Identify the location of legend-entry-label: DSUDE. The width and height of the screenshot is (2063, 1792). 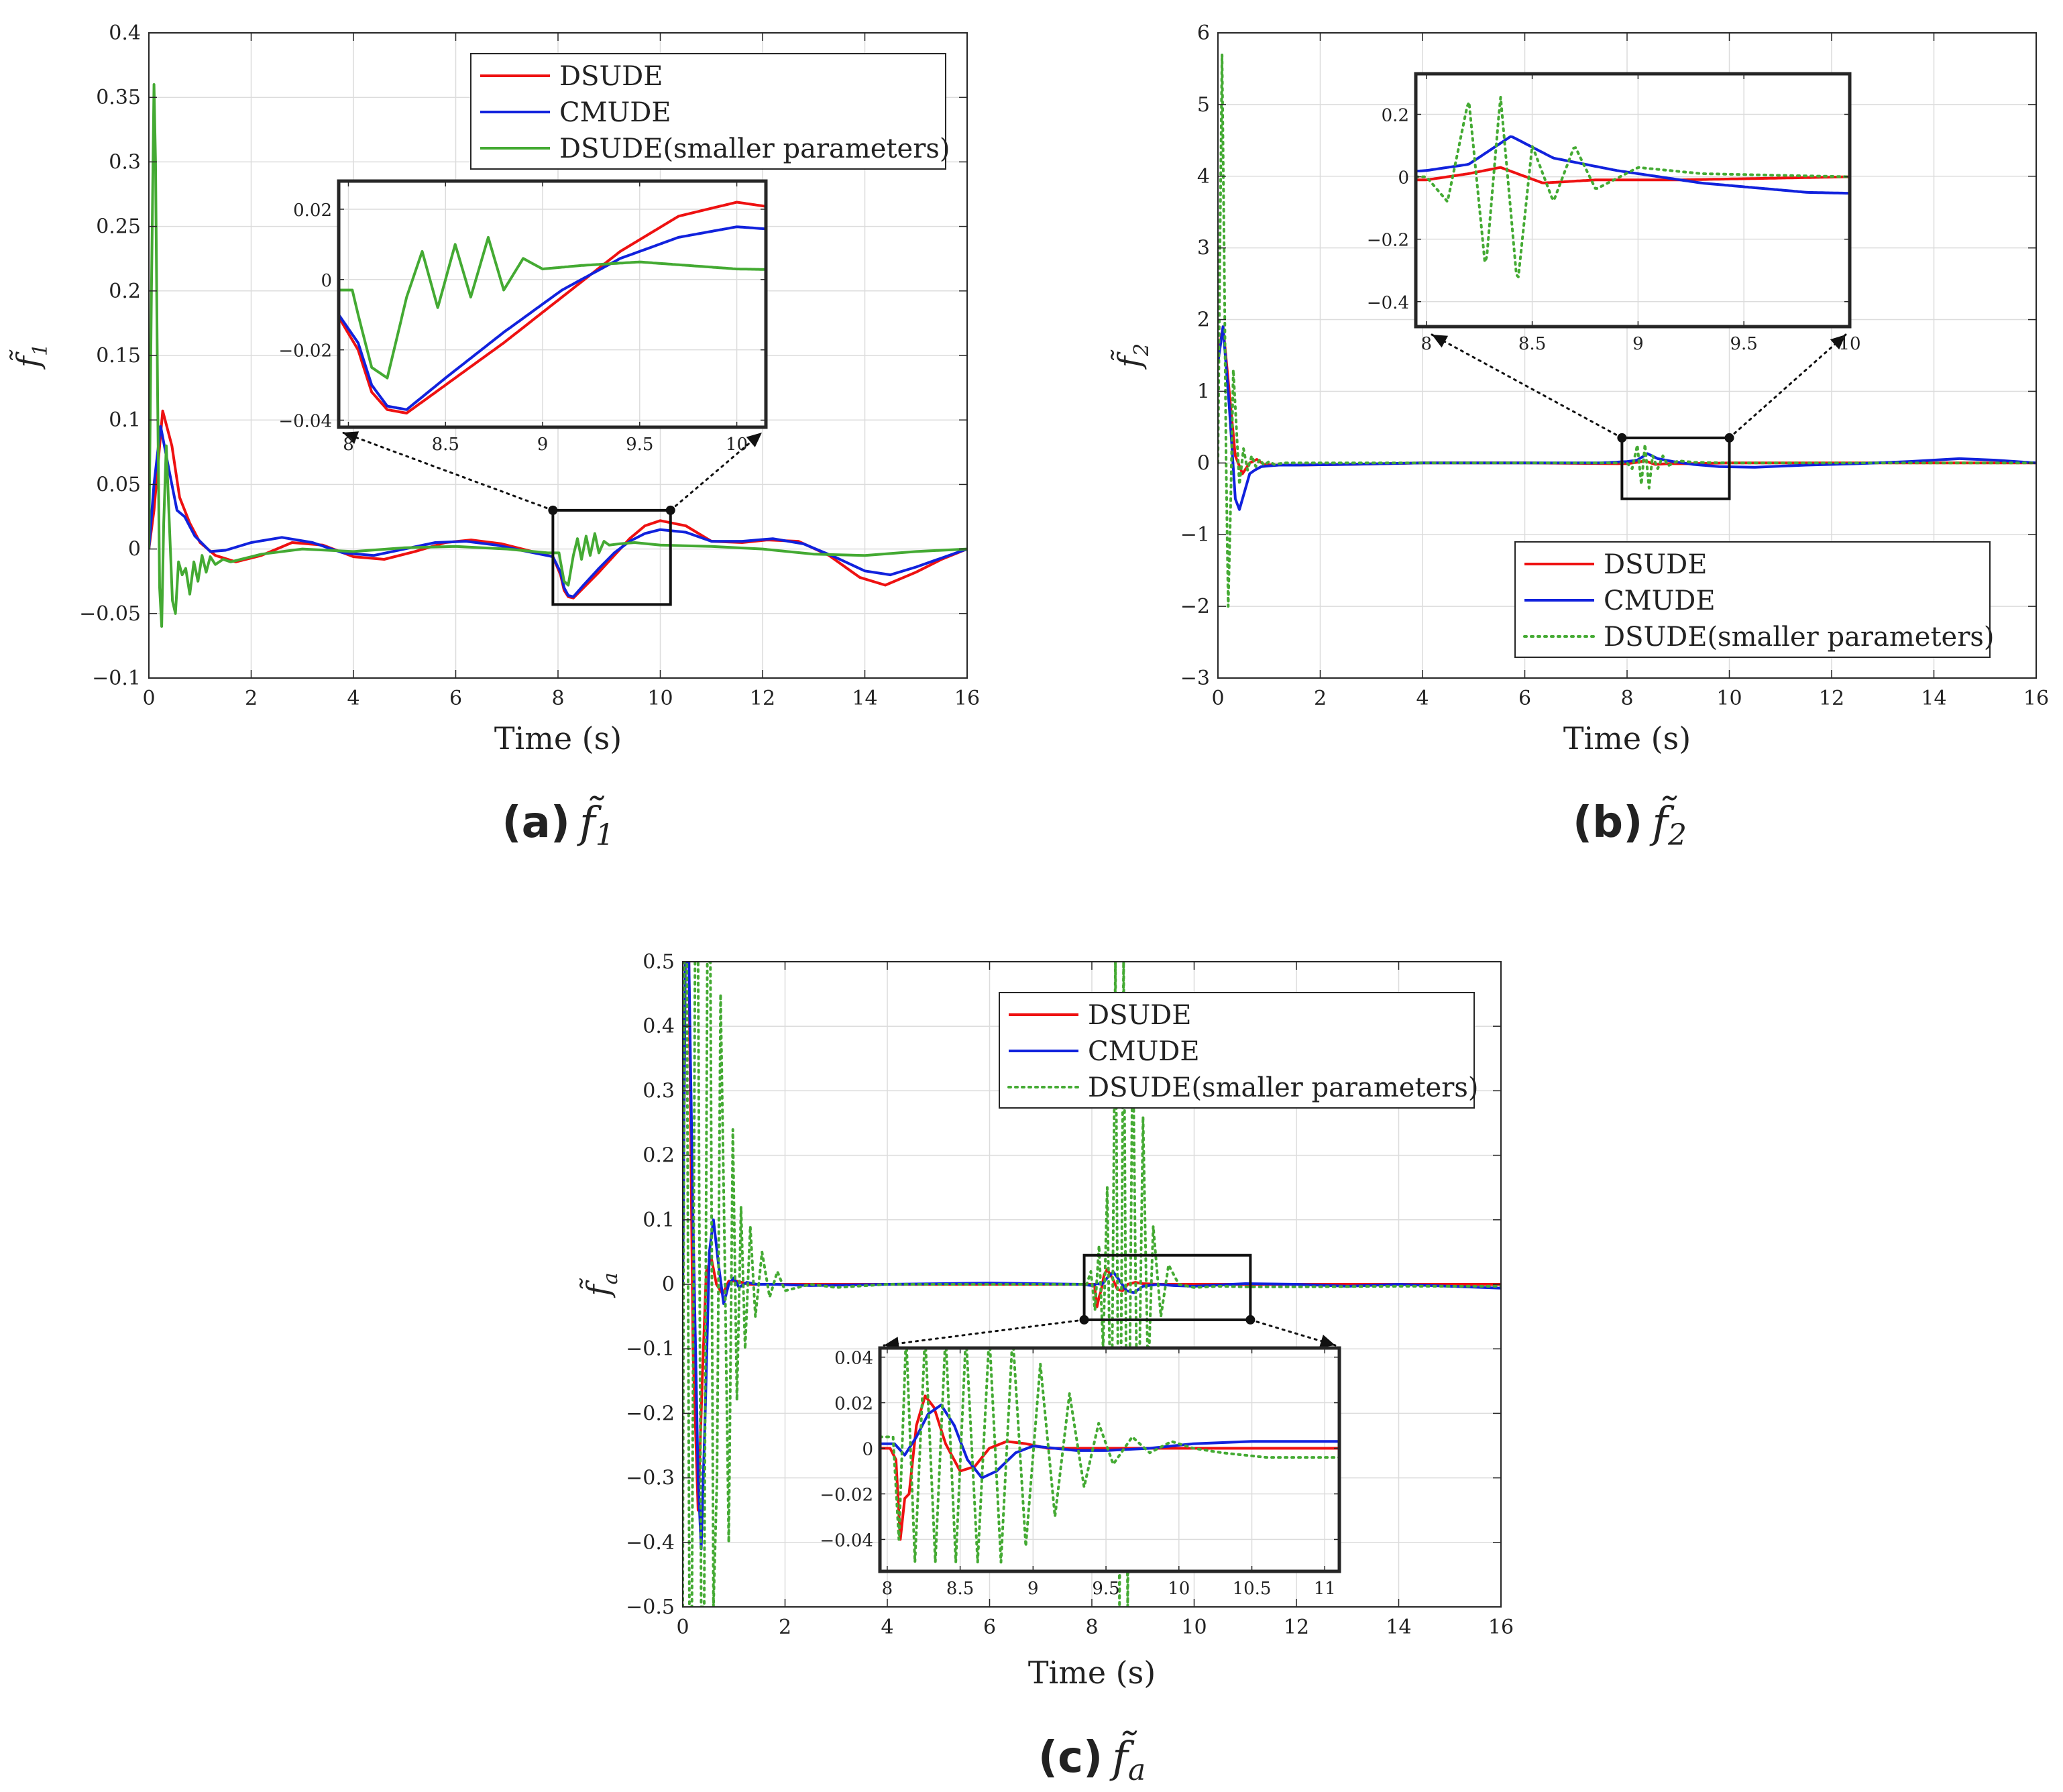
(611, 76).